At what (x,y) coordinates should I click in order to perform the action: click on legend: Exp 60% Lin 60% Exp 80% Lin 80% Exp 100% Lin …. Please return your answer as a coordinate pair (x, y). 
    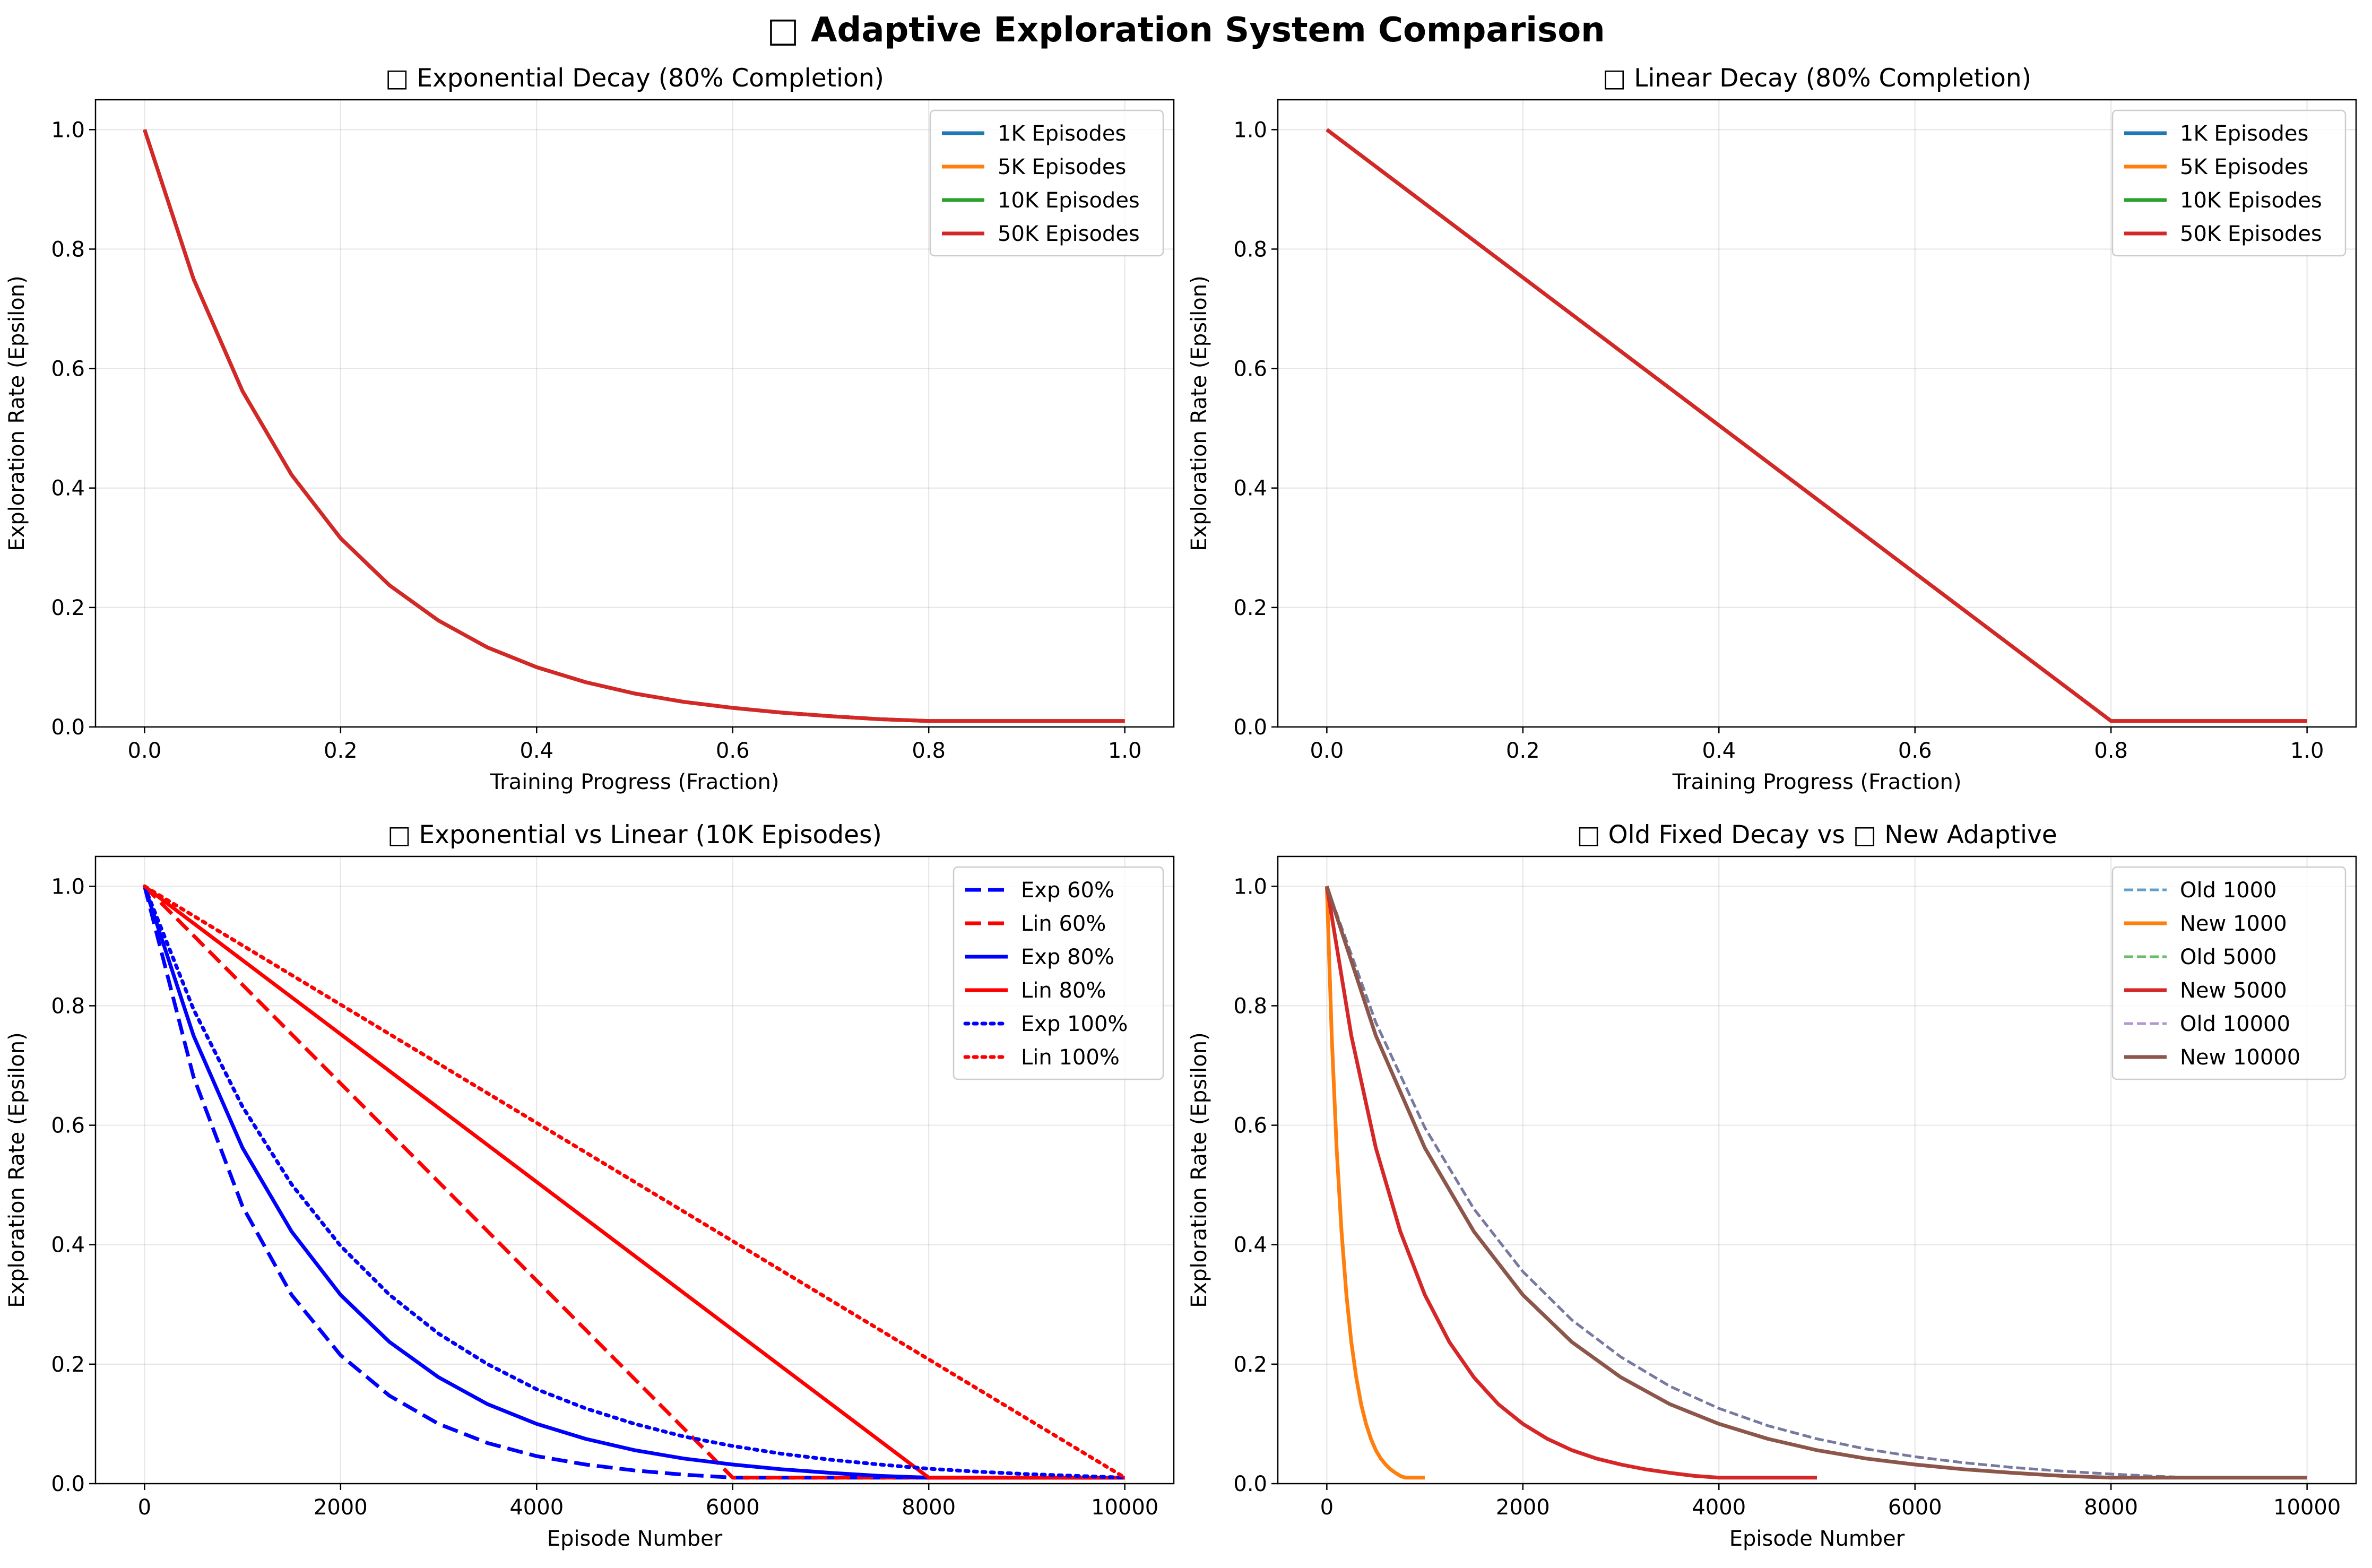
    Looking at the image, I should click on (1058, 973).